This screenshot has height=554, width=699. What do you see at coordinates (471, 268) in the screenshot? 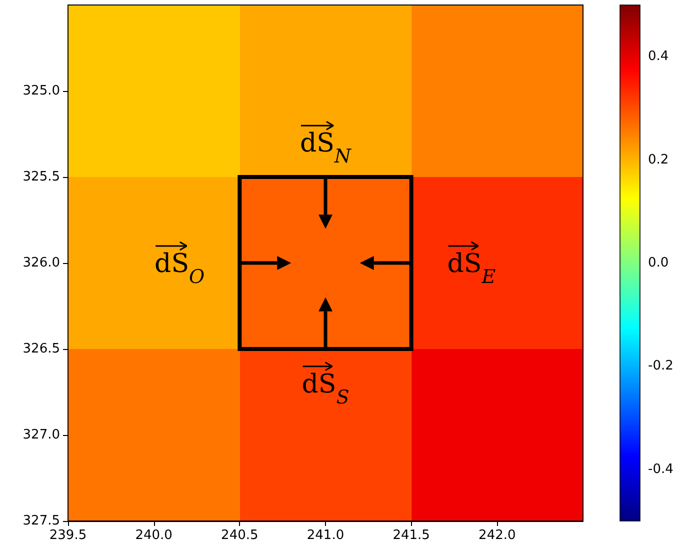
I see `annotation: dS$_{E}$` at bounding box center [471, 268].